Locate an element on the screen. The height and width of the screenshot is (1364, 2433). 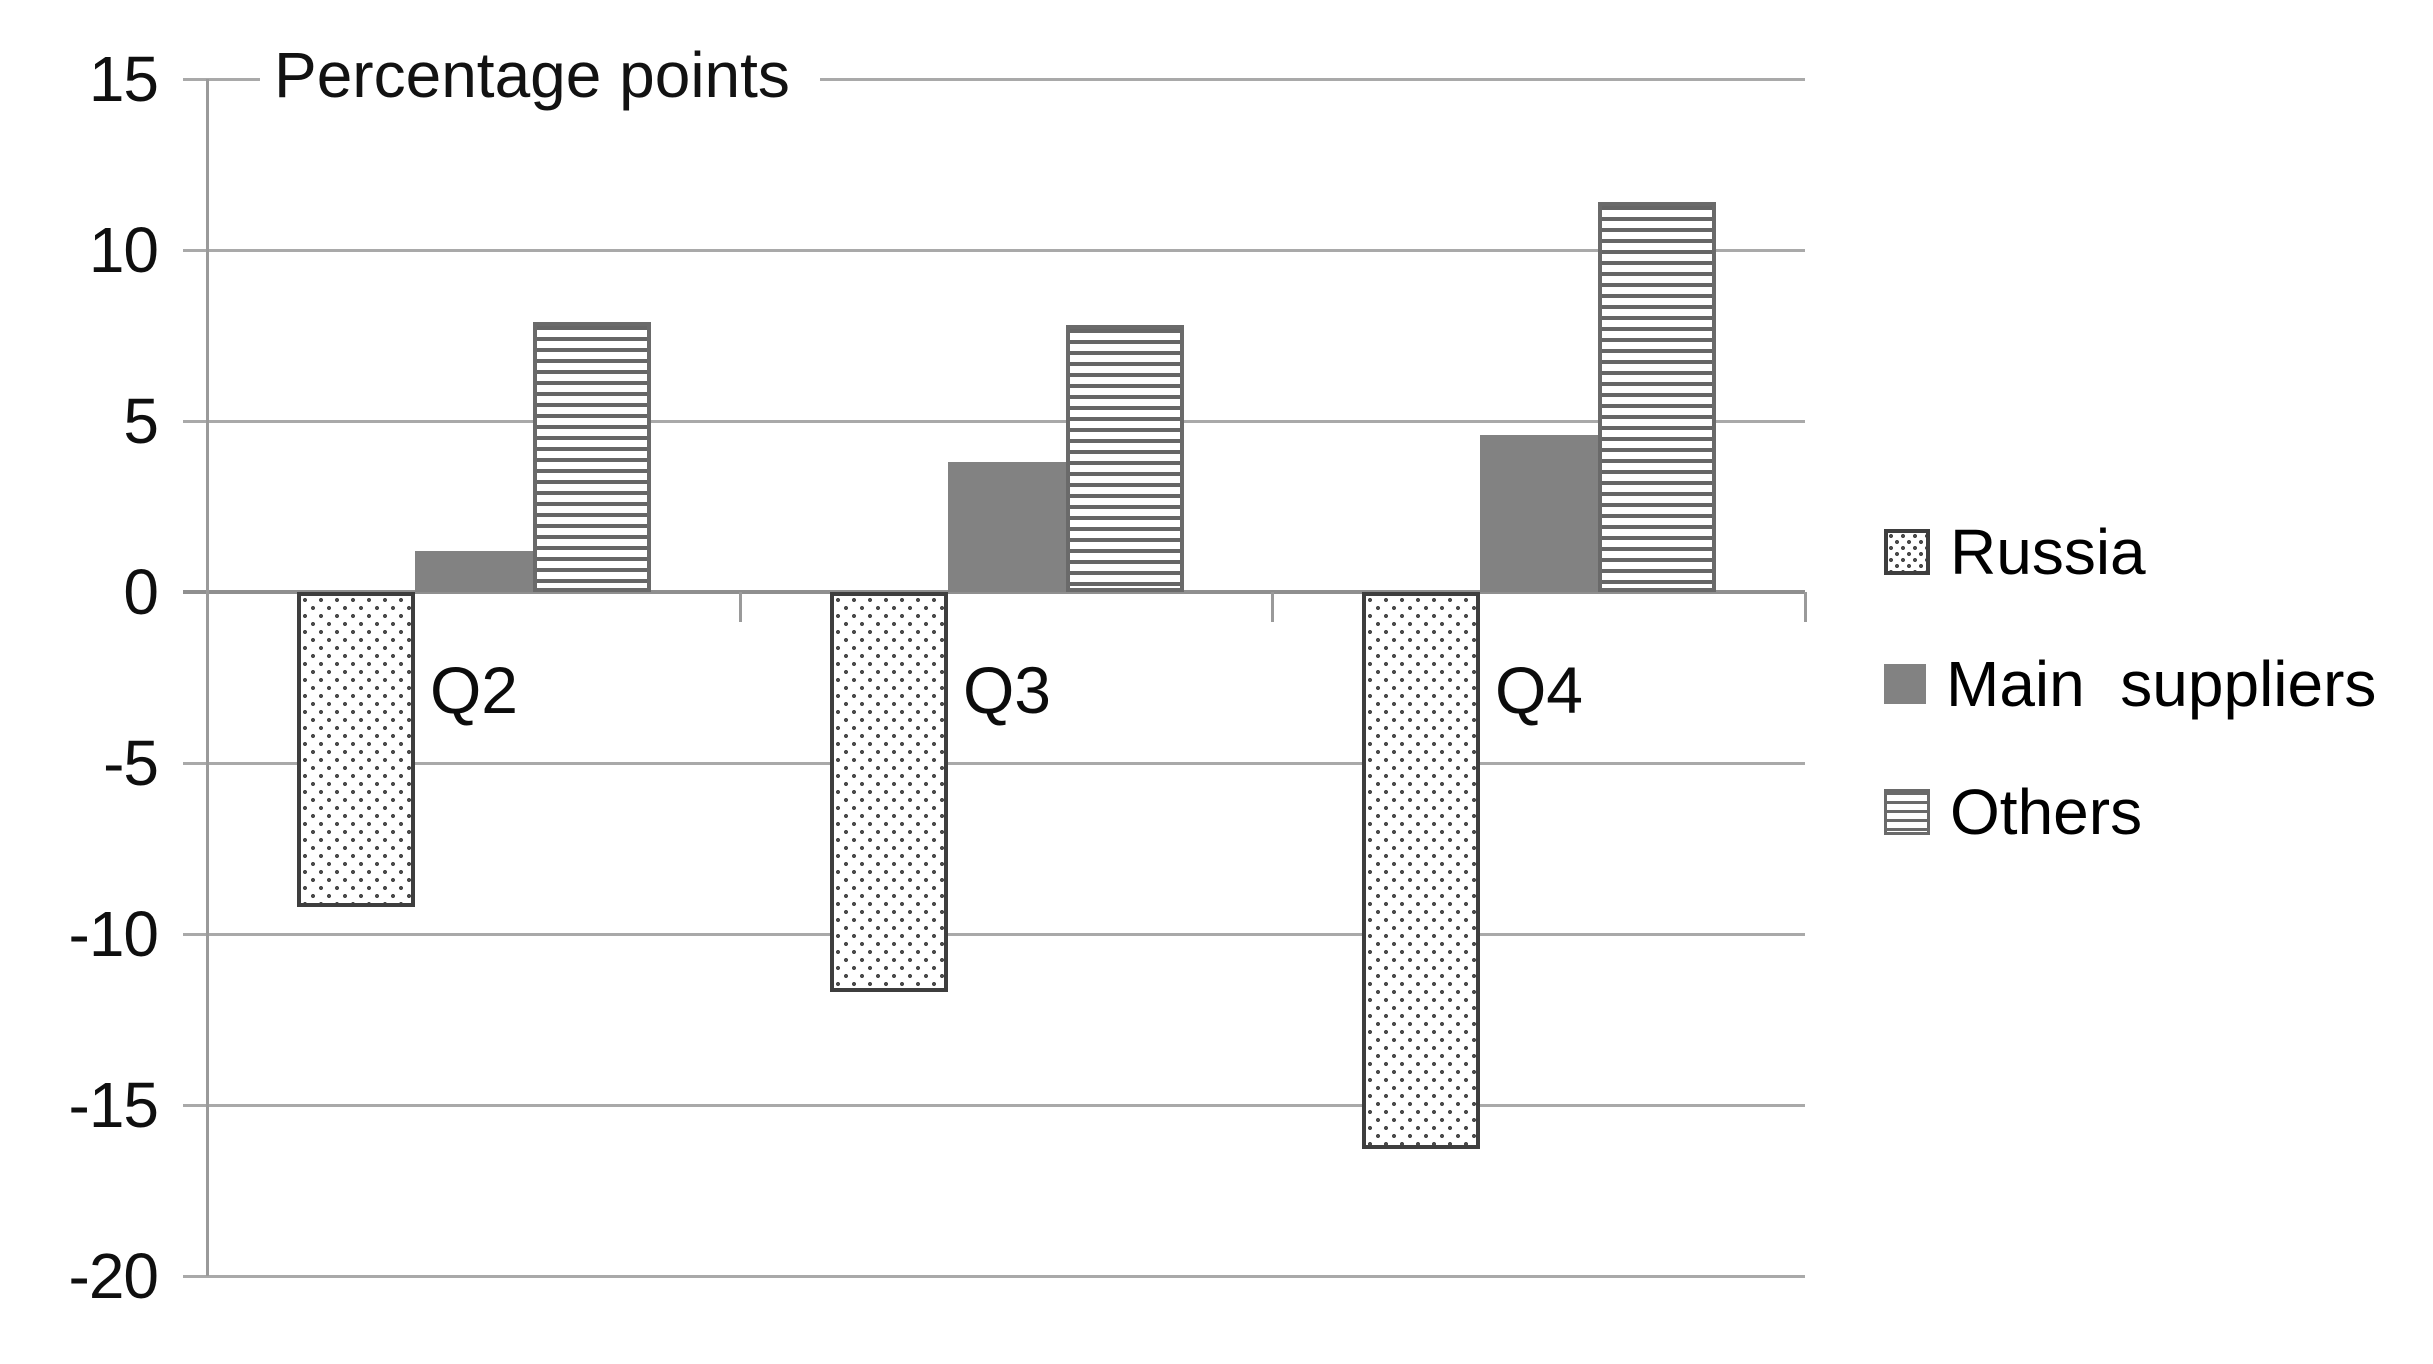
bar-russia-q3 is located at coordinates (889, 792).